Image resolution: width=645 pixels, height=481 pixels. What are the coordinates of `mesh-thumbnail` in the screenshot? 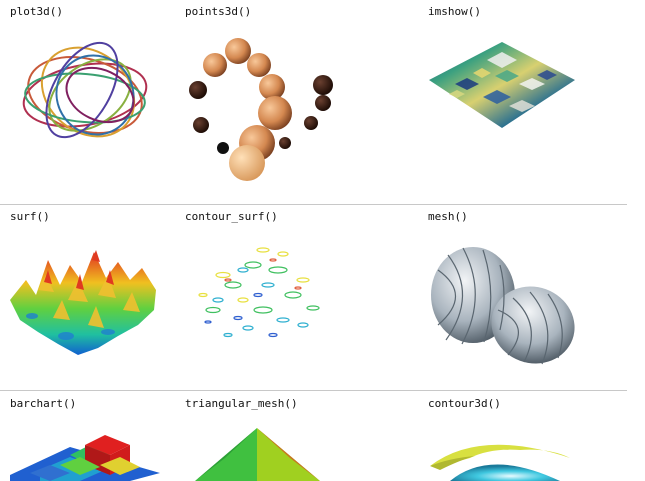 It's located at (503, 302).